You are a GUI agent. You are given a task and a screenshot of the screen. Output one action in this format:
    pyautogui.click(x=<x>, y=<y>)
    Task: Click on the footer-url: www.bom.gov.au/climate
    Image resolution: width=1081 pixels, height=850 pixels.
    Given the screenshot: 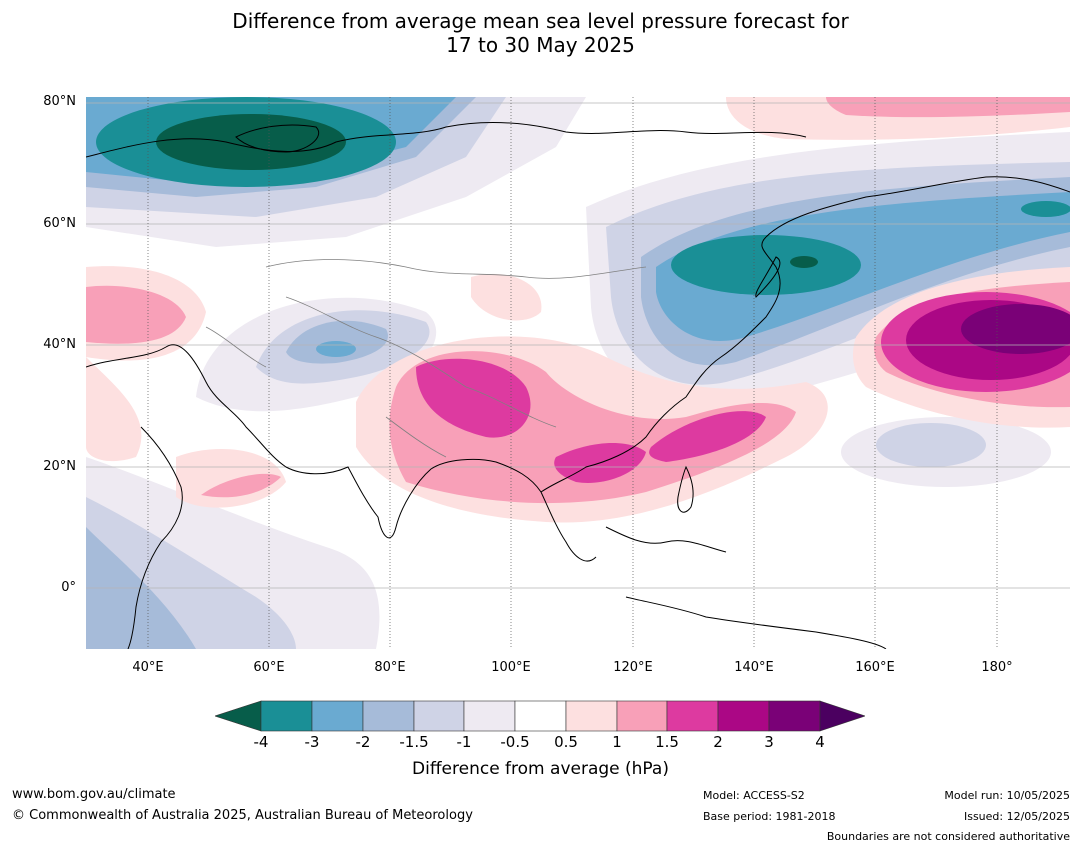 What is the action you would take?
    pyautogui.click(x=94, y=794)
    